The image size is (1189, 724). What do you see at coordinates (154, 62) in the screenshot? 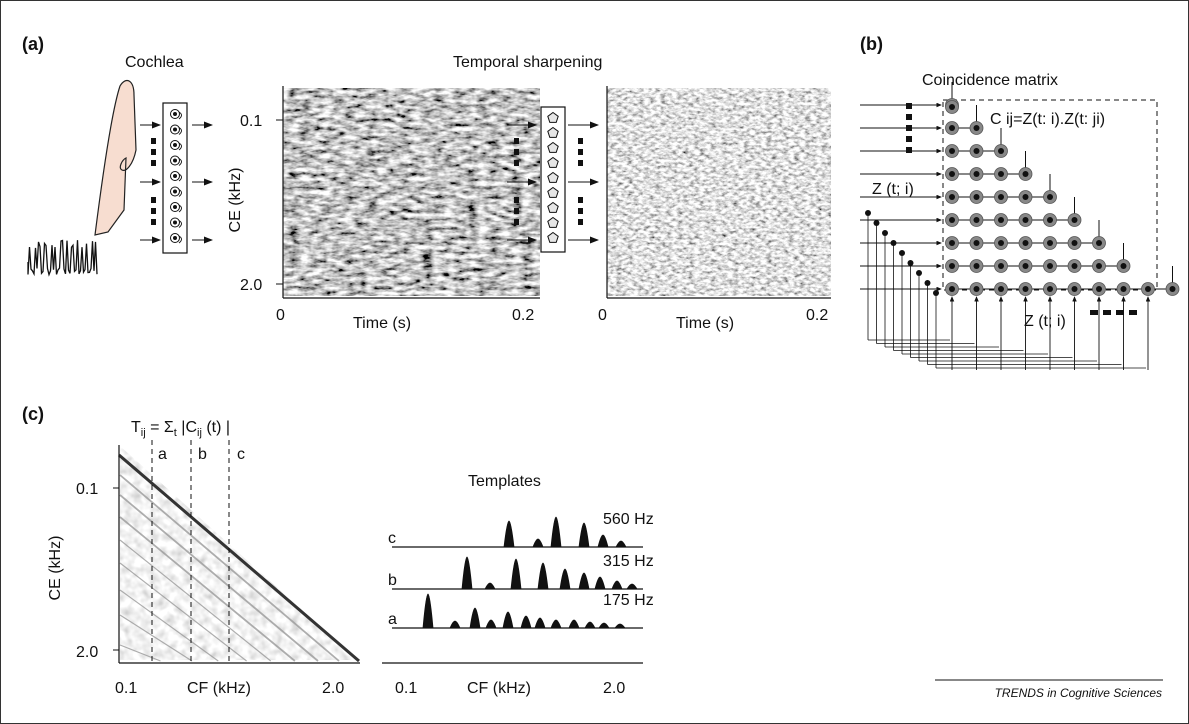
I see `cochlea-title: Cochlea` at bounding box center [154, 62].